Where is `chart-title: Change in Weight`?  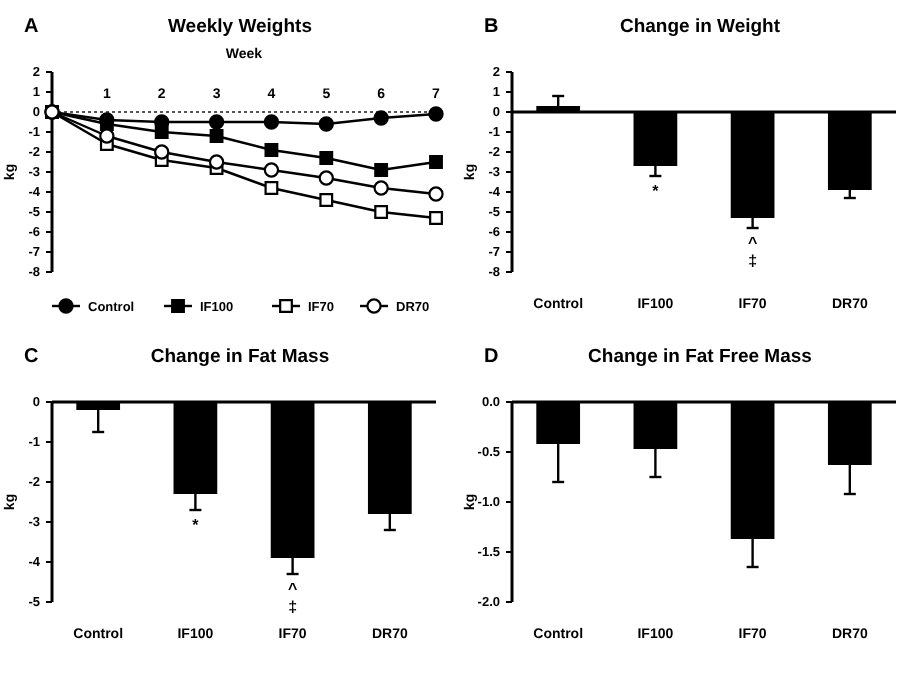
chart-title: Change in Weight is located at coordinates (700, 27).